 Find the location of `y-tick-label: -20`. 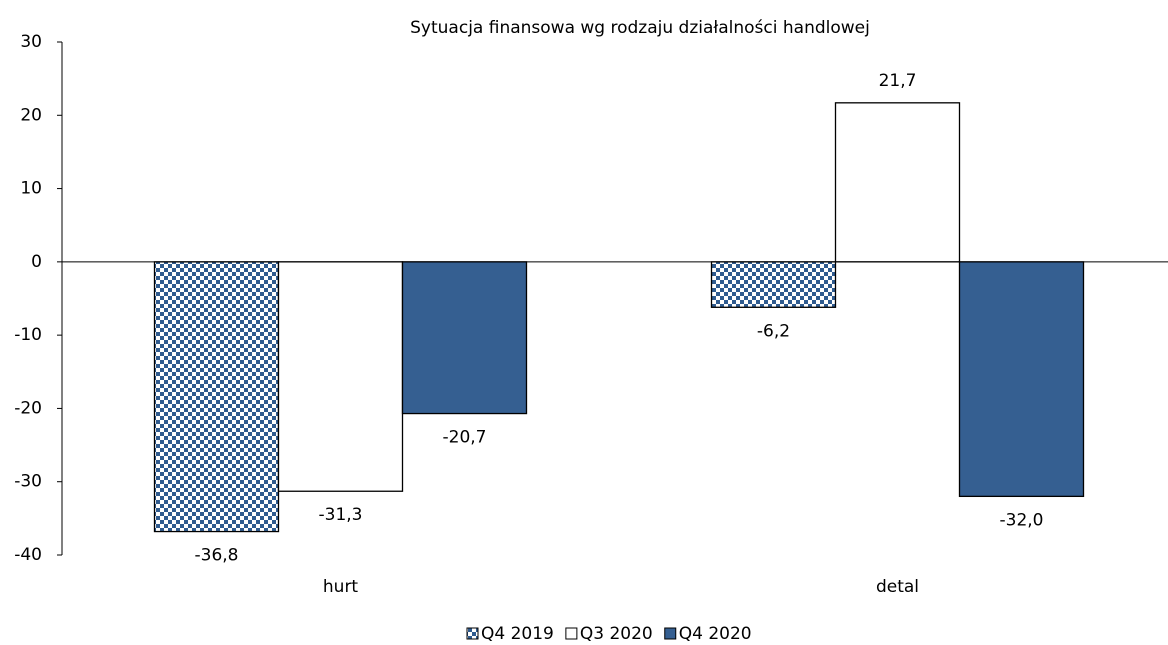

y-tick-label: -20 is located at coordinates (28, 408).